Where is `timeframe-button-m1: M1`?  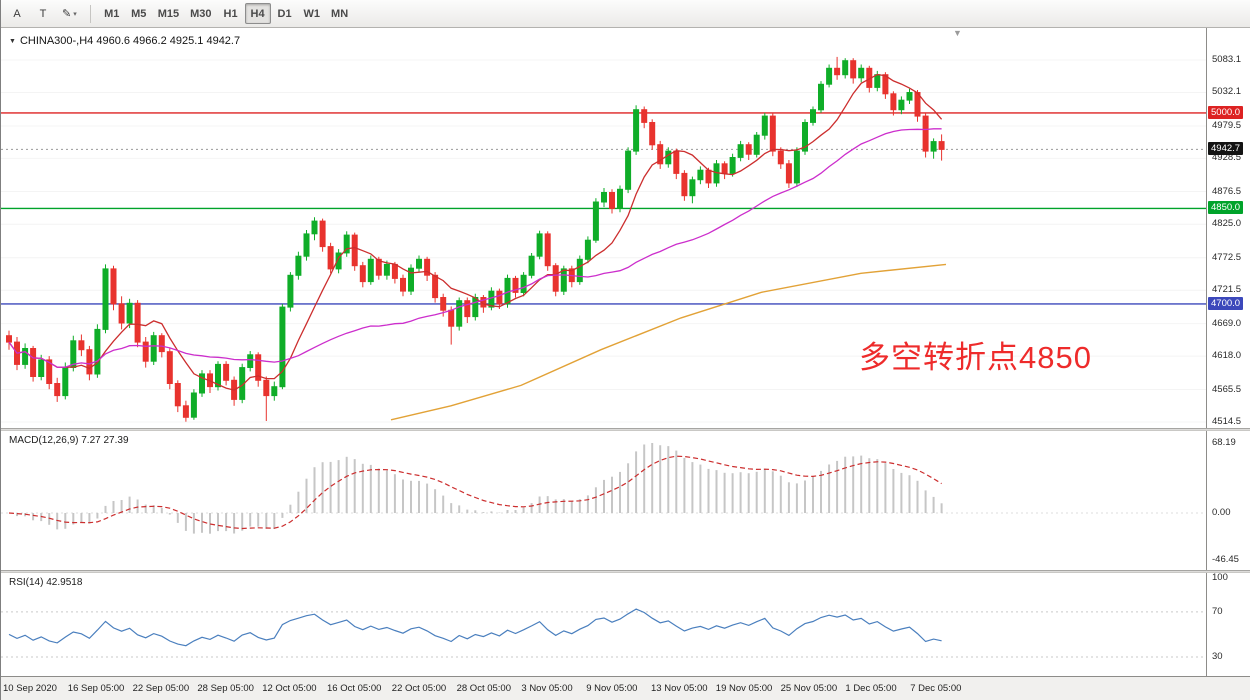
timeframe-button-m1: M1 is located at coordinates (112, 13).